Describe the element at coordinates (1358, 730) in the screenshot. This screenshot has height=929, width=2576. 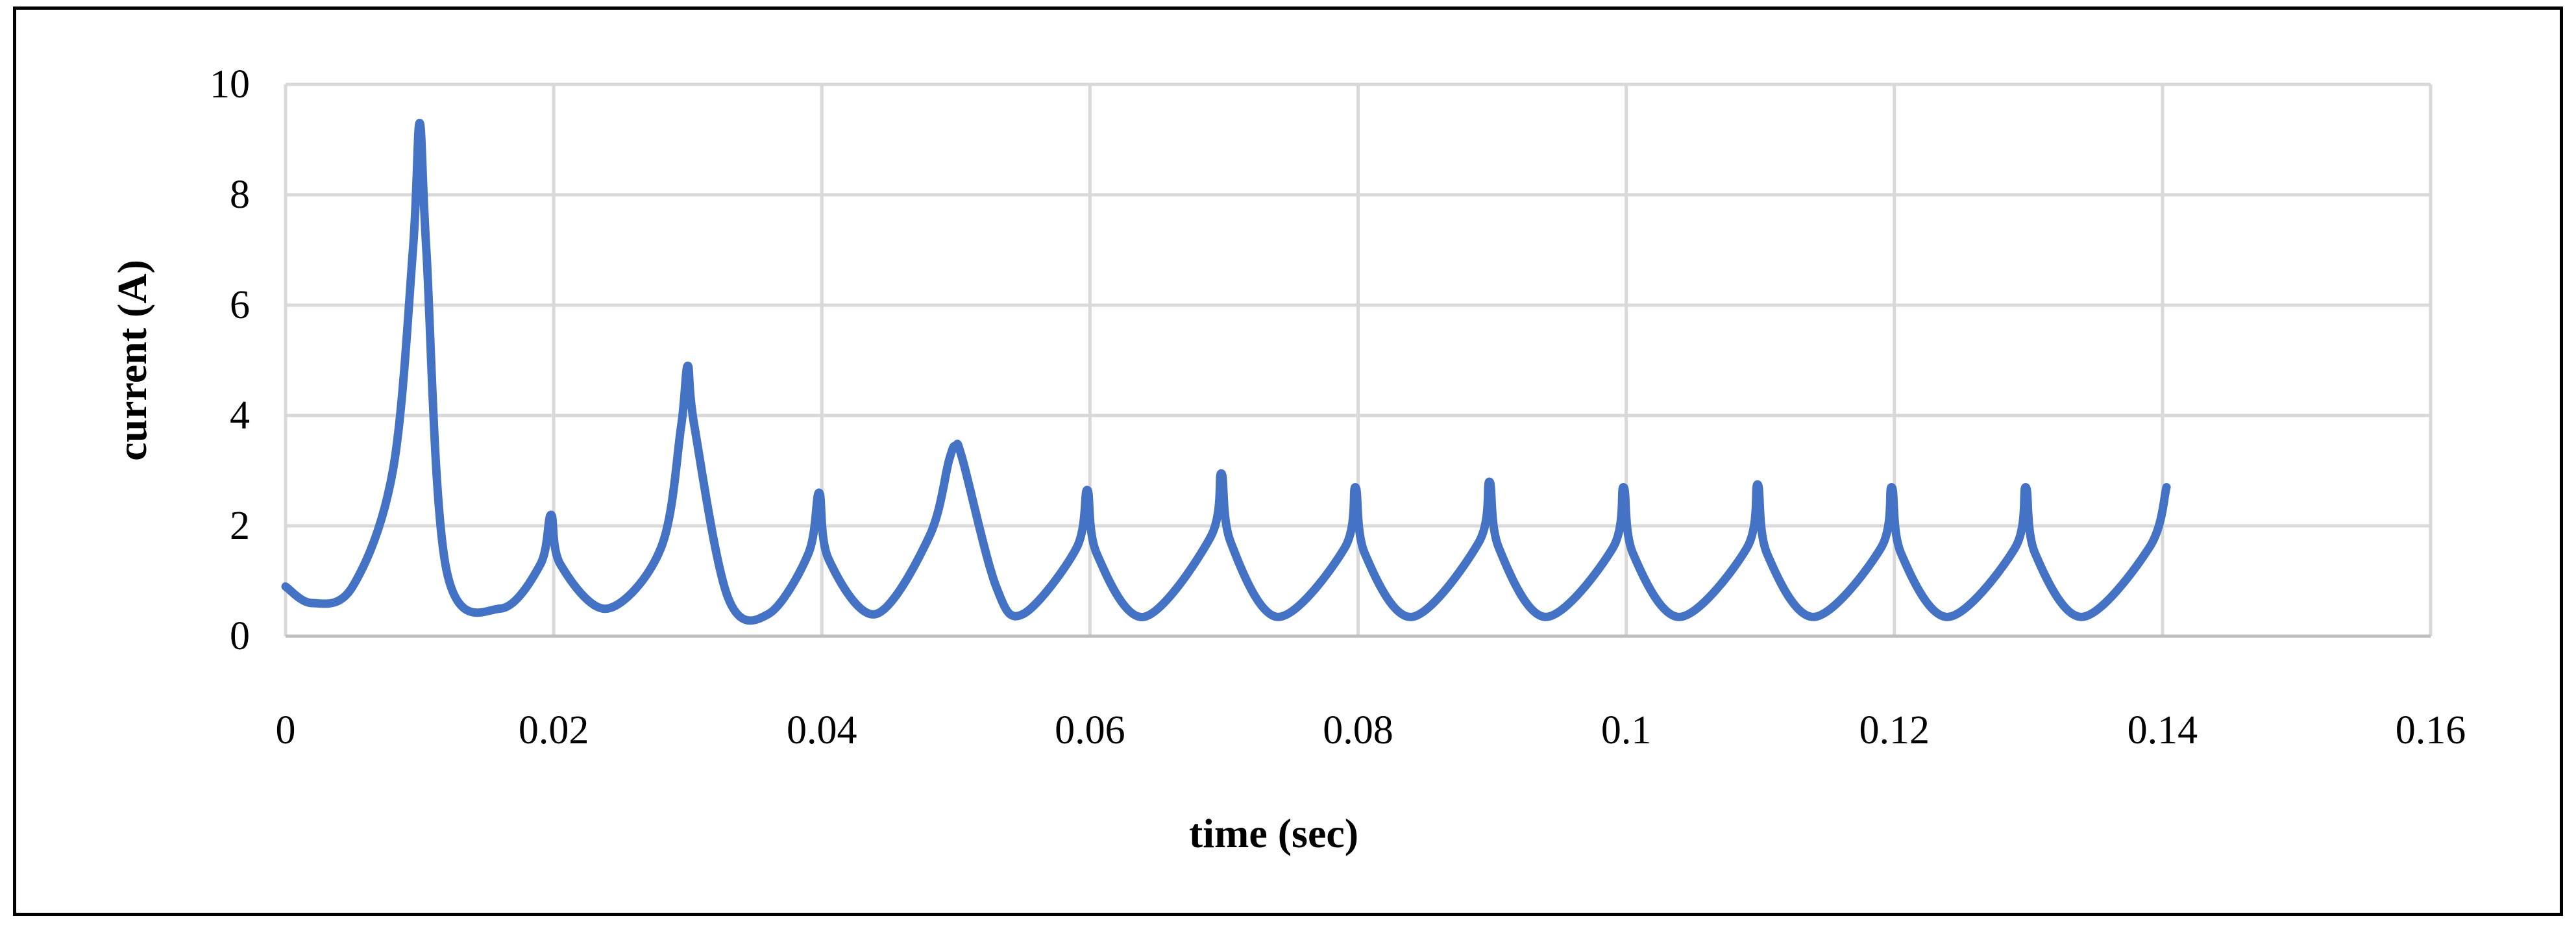
I see `x-tick-label: 0.08` at that location.